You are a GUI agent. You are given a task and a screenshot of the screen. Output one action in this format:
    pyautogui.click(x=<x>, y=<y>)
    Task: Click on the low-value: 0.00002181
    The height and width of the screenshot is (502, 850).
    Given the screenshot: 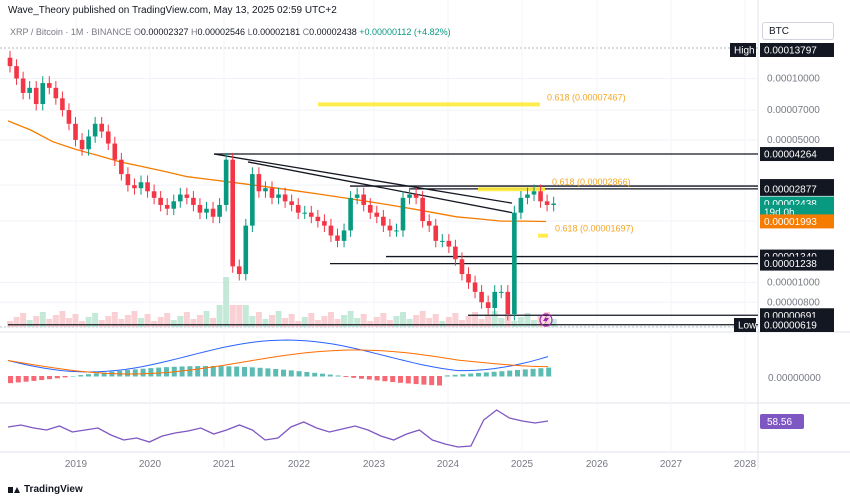 What is the action you would take?
    pyautogui.click(x=276, y=32)
    